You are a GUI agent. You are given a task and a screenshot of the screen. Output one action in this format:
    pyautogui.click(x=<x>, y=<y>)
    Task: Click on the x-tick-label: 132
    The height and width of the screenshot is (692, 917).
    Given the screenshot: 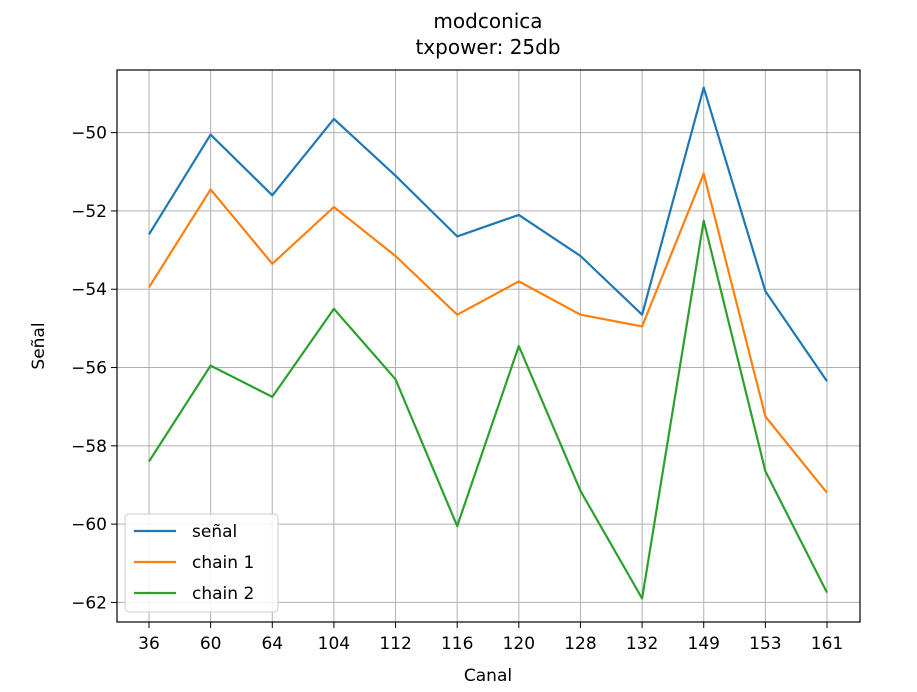 What is the action you would take?
    pyautogui.click(x=642, y=644)
    